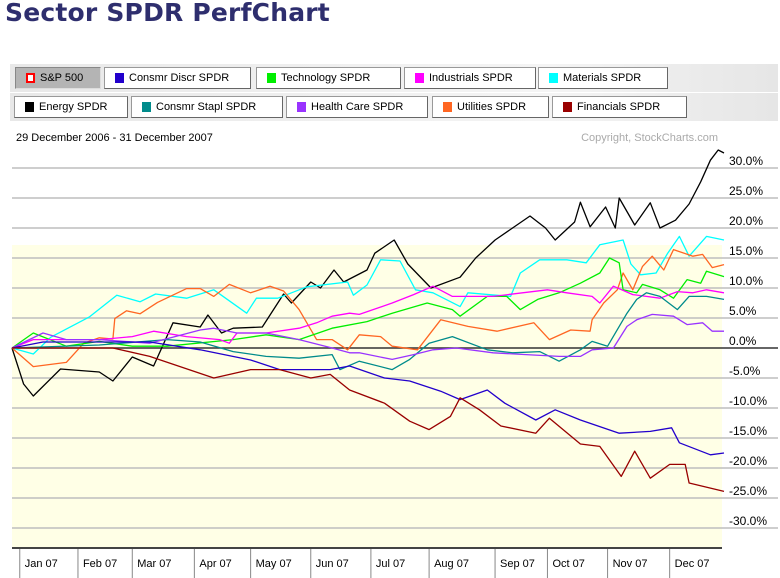  Describe the element at coordinates (167, 13) in the screenshot. I see `page-title: Sector SPDR PerfChart` at that location.